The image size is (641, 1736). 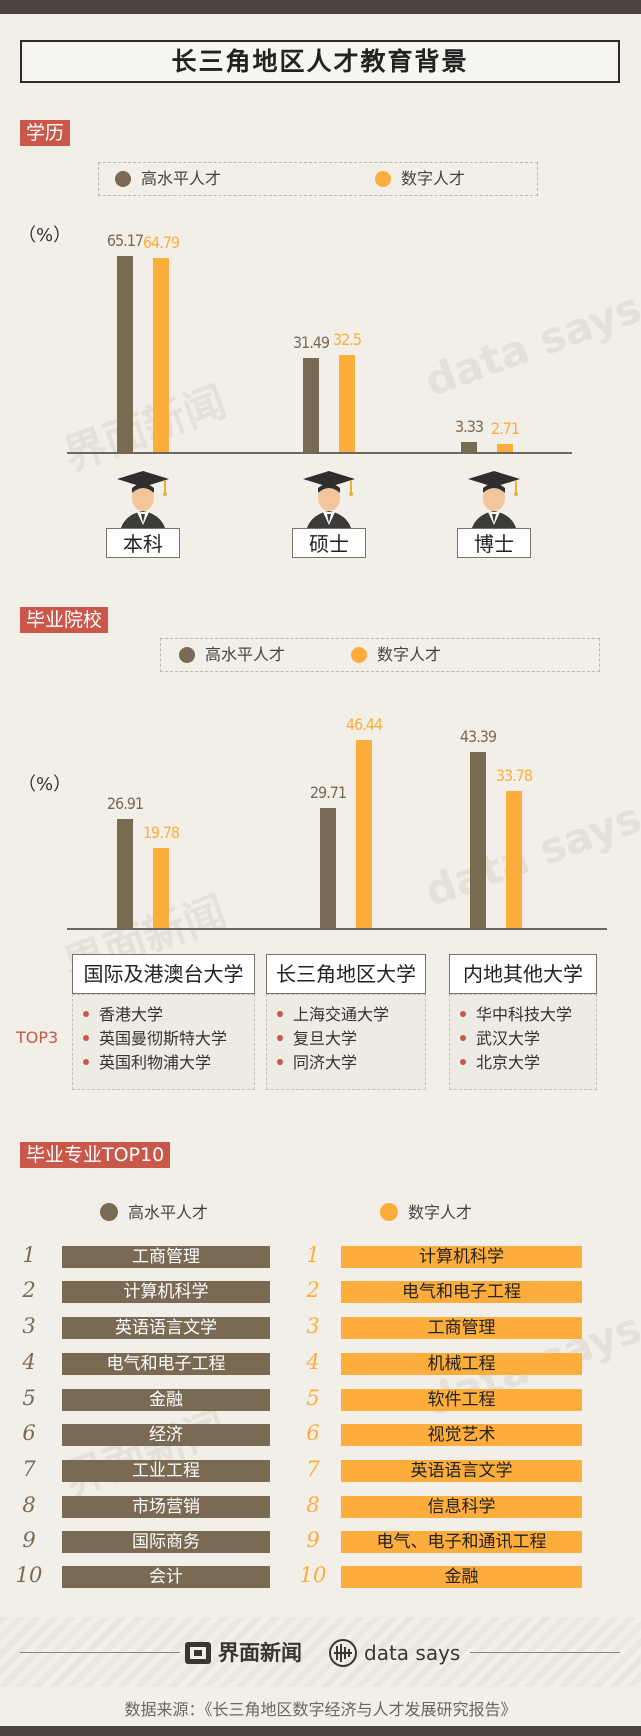 I want to click on section-tag-education: 学历, so click(x=45, y=133).